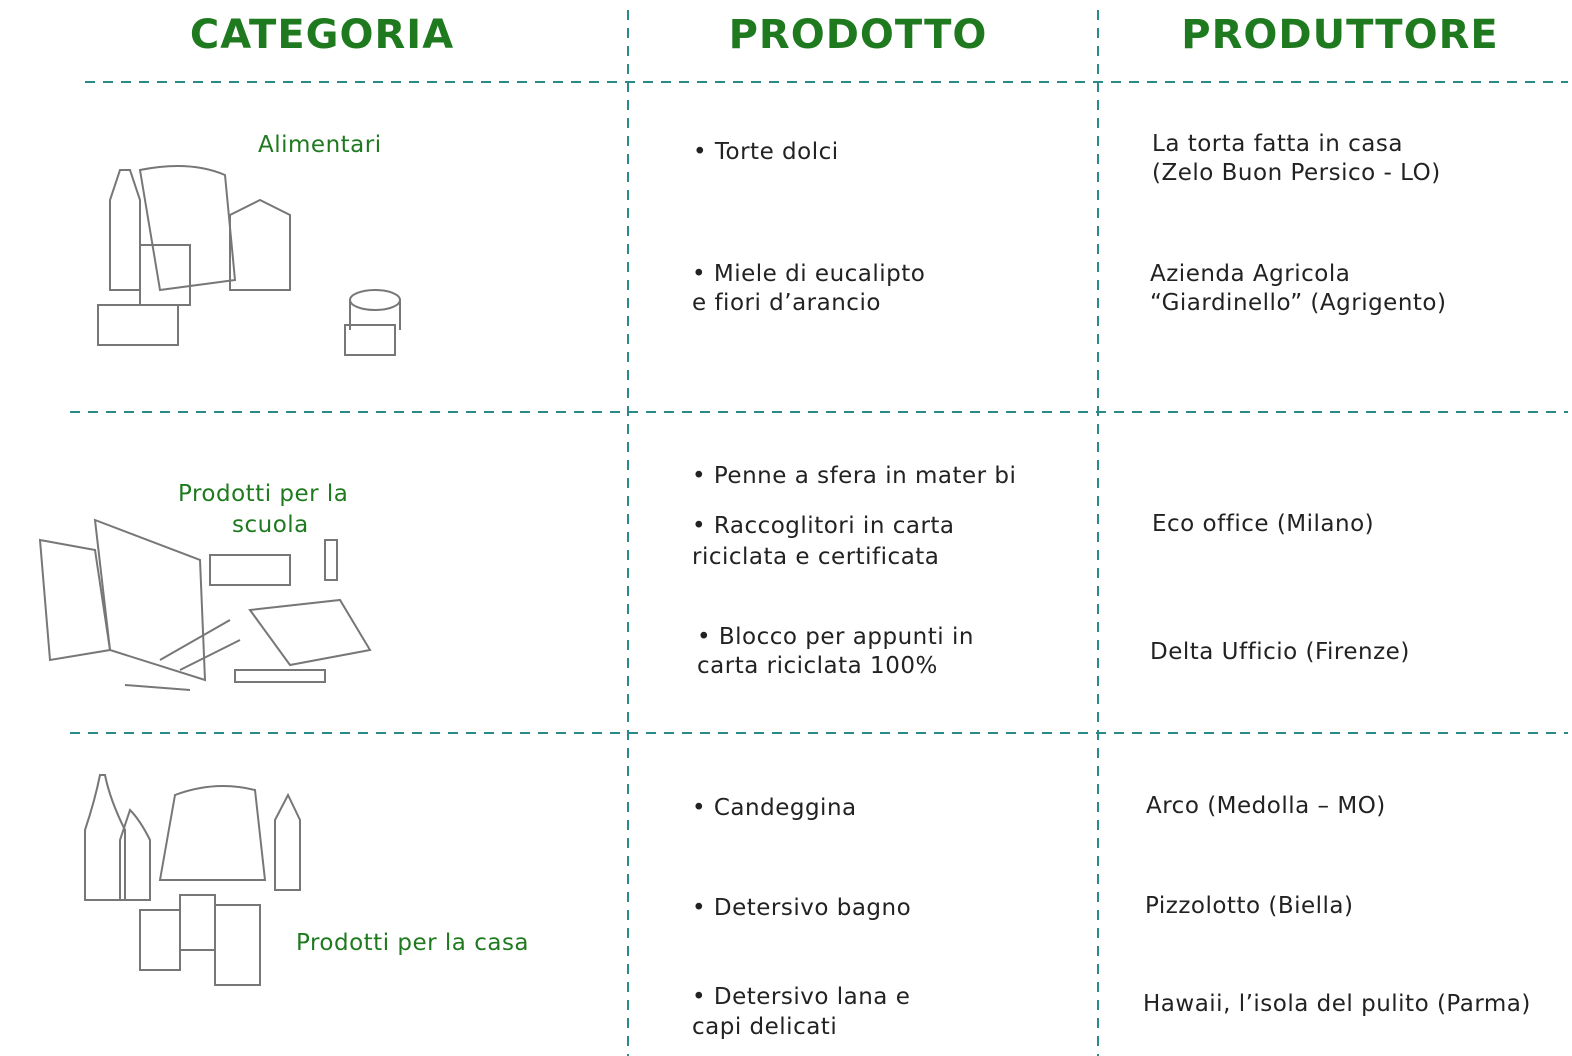 The height and width of the screenshot is (1056, 1572). What do you see at coordinates (1249, 906) in the screenshot?
I see `producer: Pizzolotto (Biella)` at bounding box center [1249, 906].